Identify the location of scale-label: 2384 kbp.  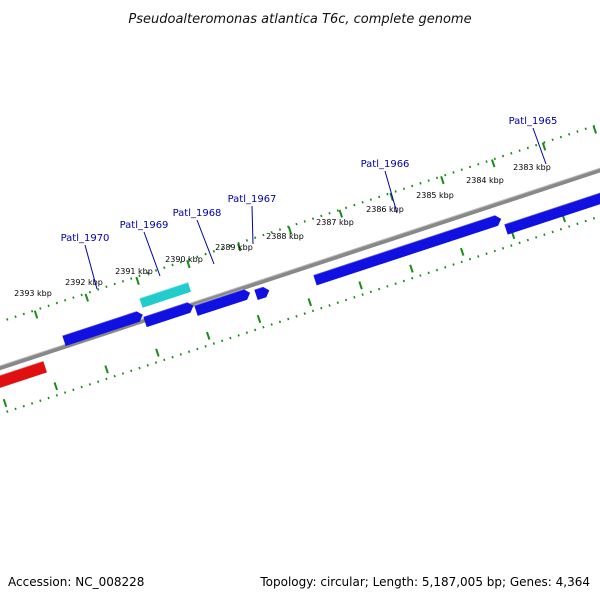
(485, 180).